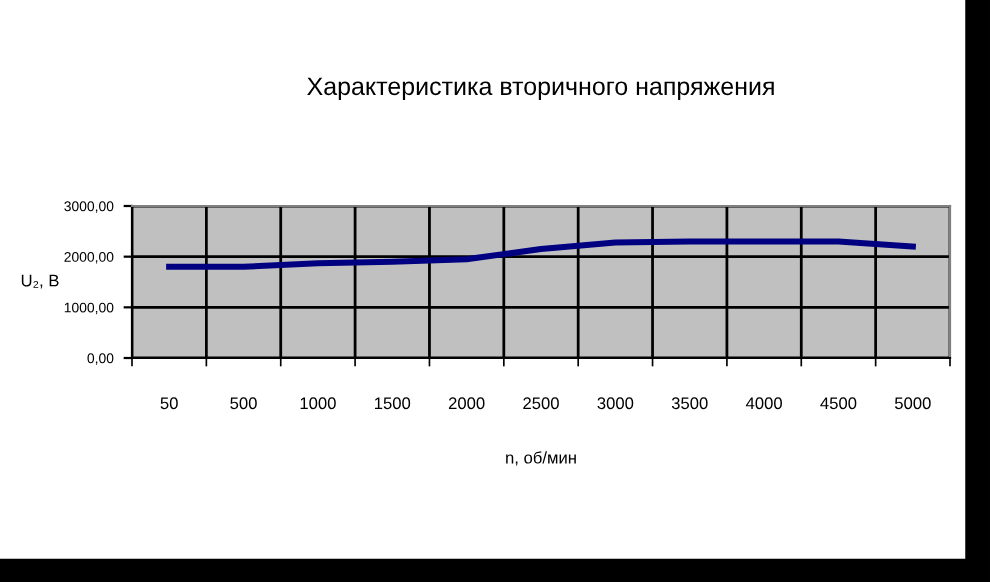  What do you see at coordinates (243, 403) in the screenshot?
I see `x-tick-label: 500` at bounding box center [243, 403].